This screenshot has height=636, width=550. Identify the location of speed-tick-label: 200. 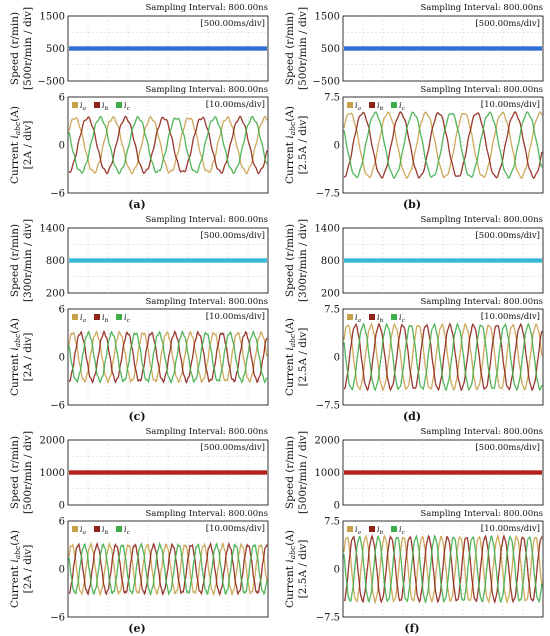
(55, 294).